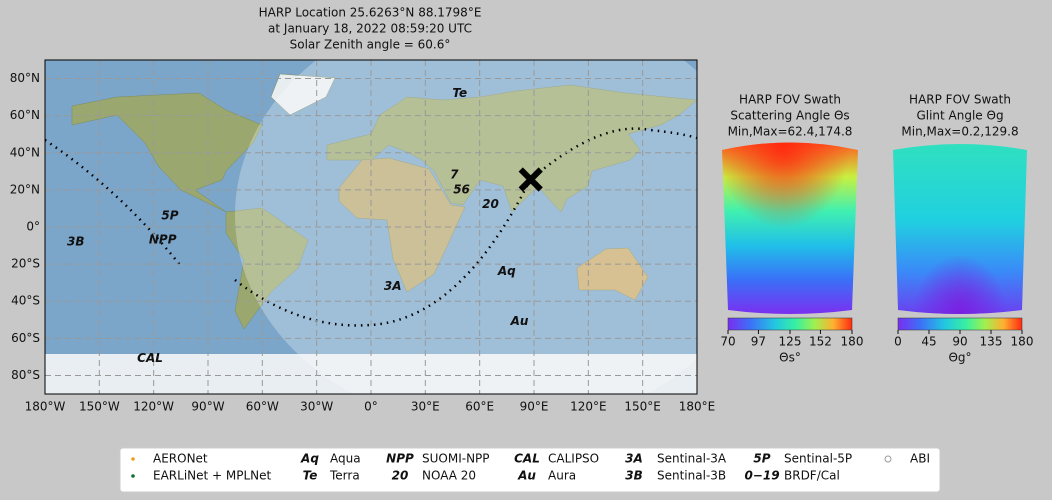 The width and height of the screenshot is (1052, 500). I want to click on legend-symbol: CAL, so click(527, 459).